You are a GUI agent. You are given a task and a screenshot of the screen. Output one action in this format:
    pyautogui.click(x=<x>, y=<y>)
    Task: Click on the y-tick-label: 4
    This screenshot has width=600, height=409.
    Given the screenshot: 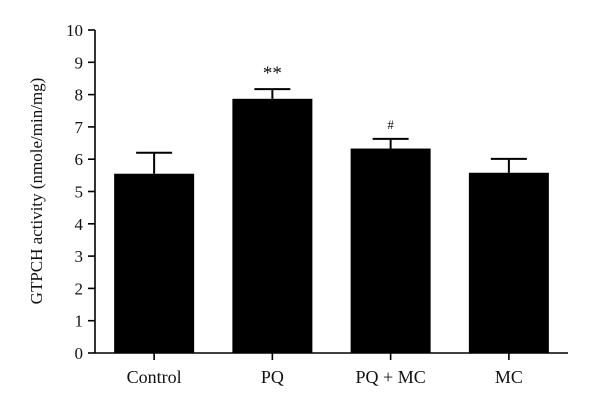 What is the action you would take?
    pyautogui.click(x=79, y=224)
    